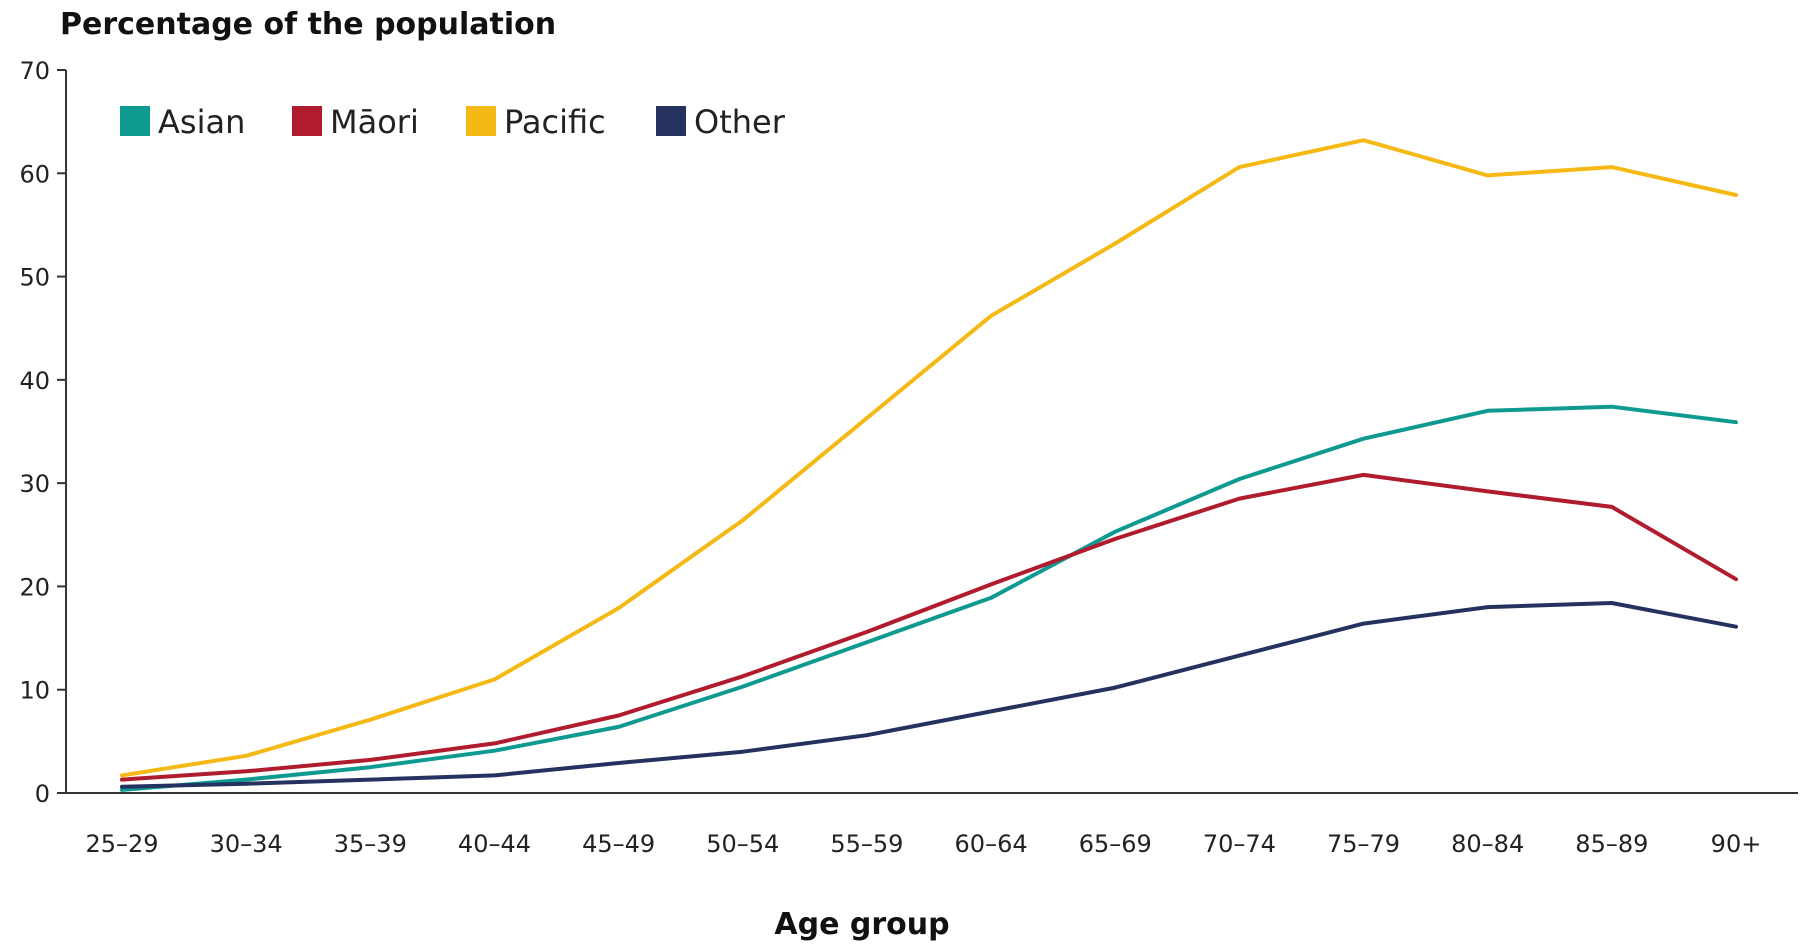 The height and width of the screenshot is (944, 1805). What do you see at coordinates (121, 844) in the screenshot?
I see `x-tick-label: 25–29` at bounding box center [121, 844].